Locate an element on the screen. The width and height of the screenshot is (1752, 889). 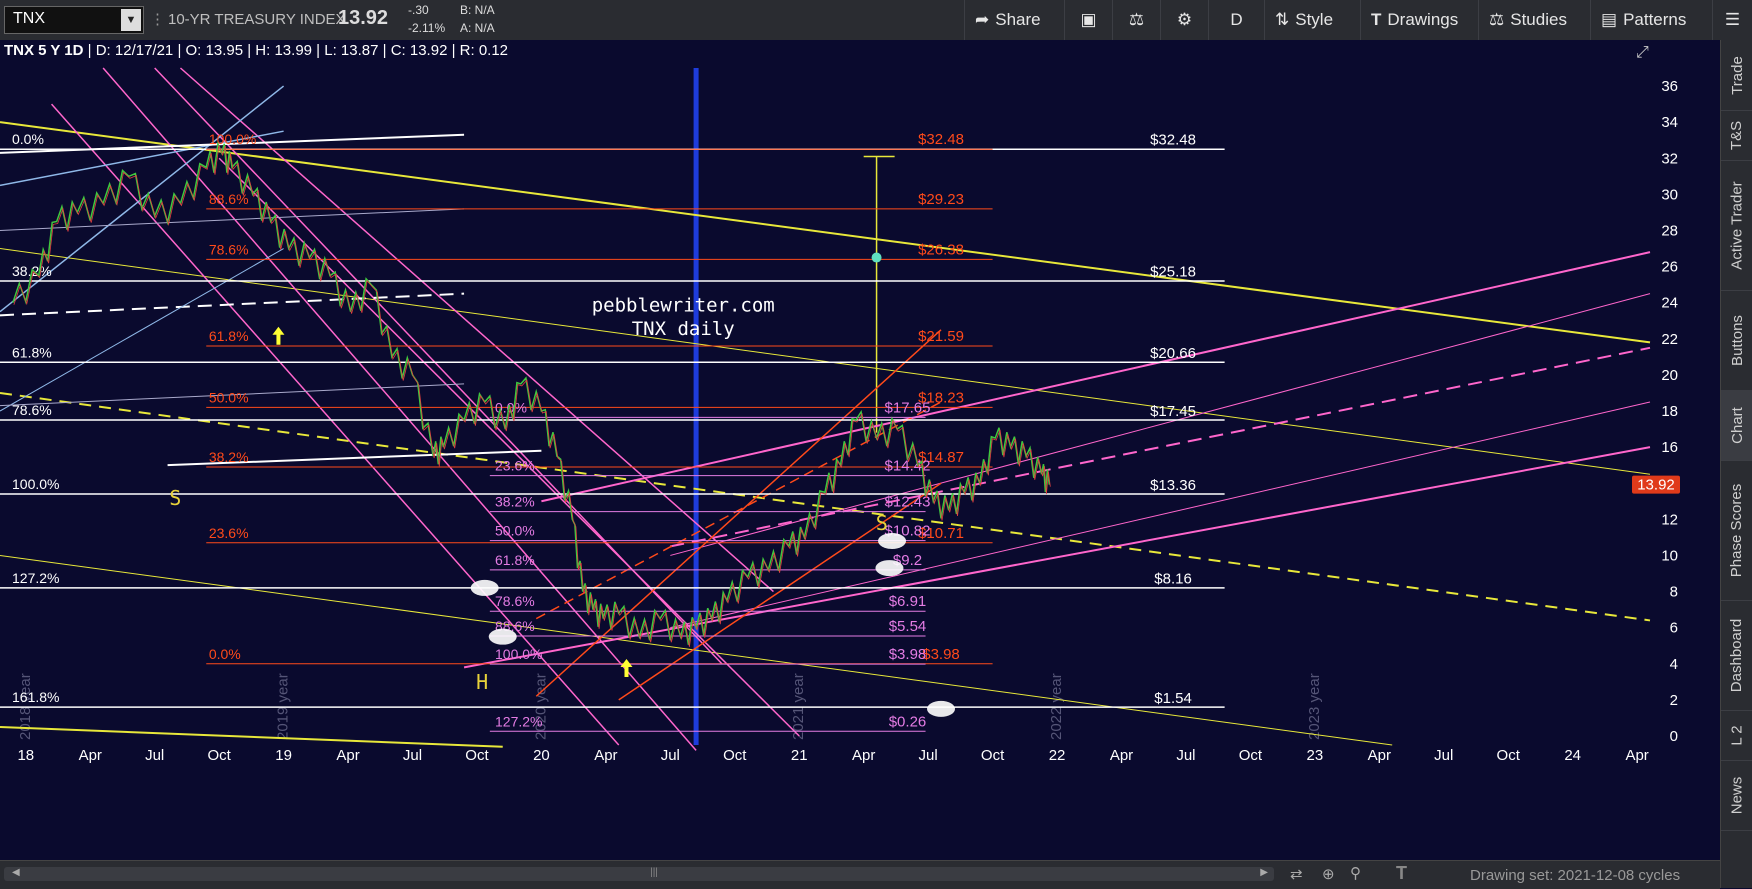
fib-magenta-label: 61.8% is located at coordinates (515, 560).